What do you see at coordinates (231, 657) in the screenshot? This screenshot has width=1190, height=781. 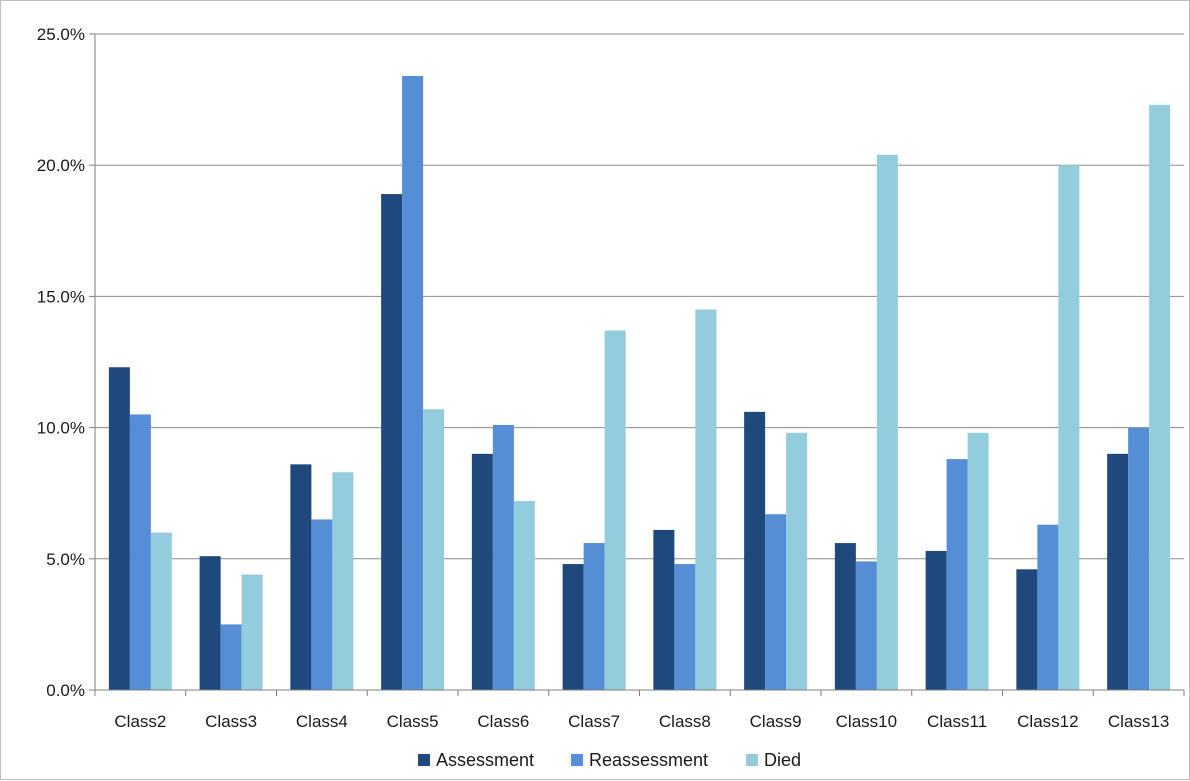 I see `bar-reassessment-class3` at bounding box center [231, 657].